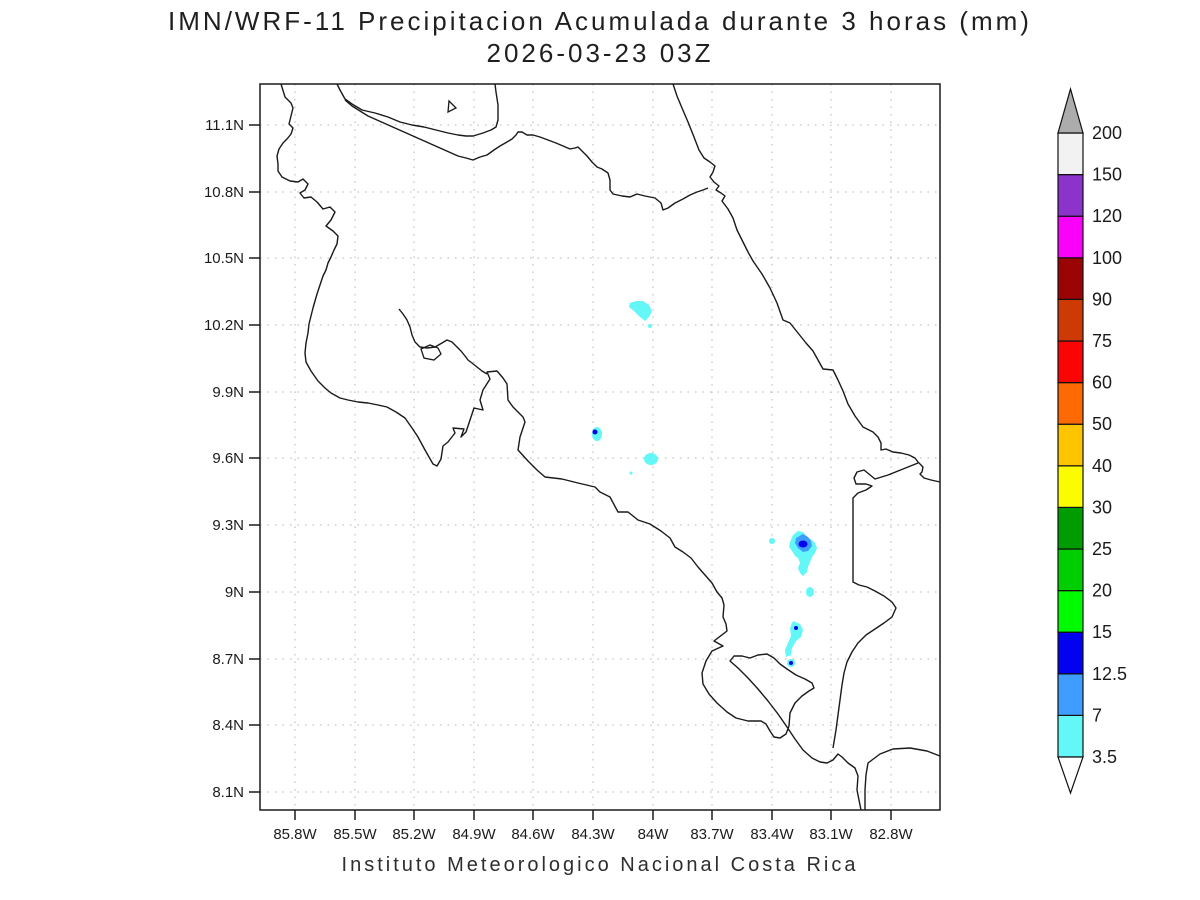 Image resolution: width=1200 pixels, height=900 pixels. I want to click on lat-tick-label: 10.8N, so click(224, 192).